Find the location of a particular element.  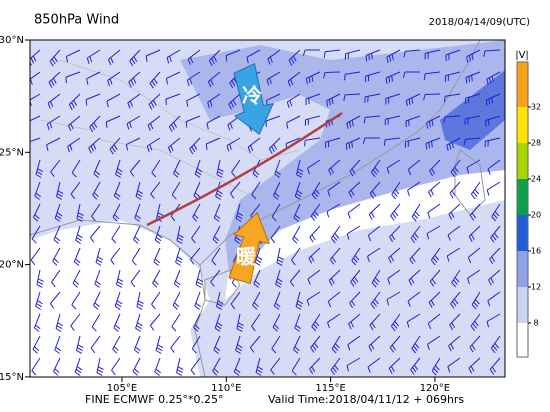

coastline is located at coordinates (118, 298).